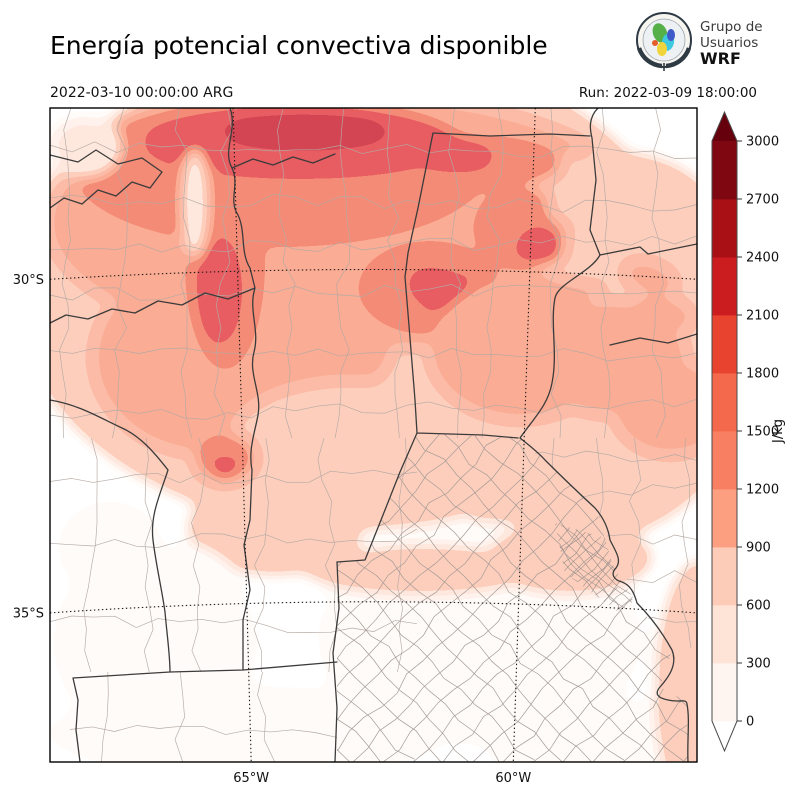  Describe the element at coordinates (373, 607) in the screenshot. I see `gridline-35s` at that location.